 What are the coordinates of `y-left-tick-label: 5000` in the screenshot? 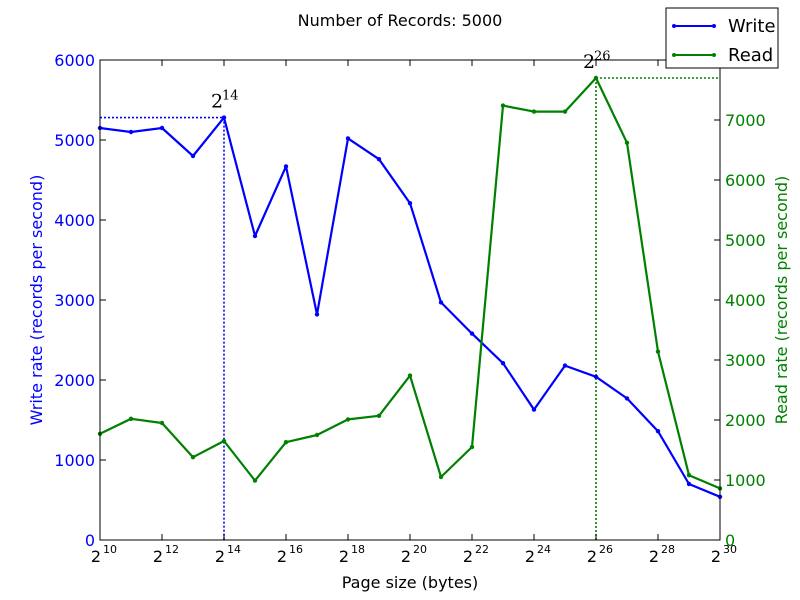 It's located at (74, 140).